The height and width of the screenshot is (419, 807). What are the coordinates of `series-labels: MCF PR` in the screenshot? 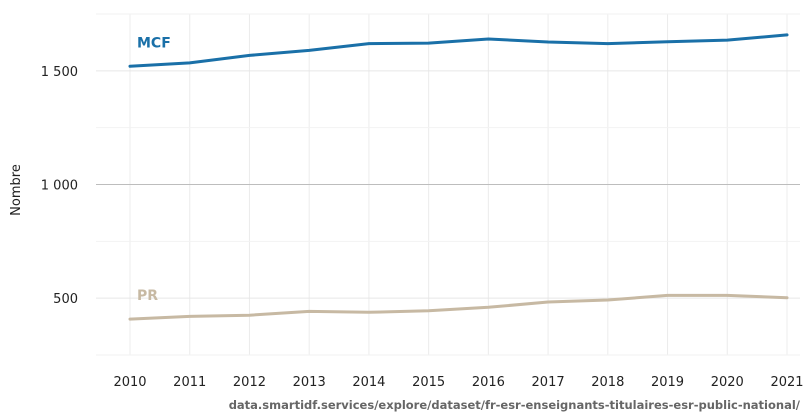 It's located at (154, 169).